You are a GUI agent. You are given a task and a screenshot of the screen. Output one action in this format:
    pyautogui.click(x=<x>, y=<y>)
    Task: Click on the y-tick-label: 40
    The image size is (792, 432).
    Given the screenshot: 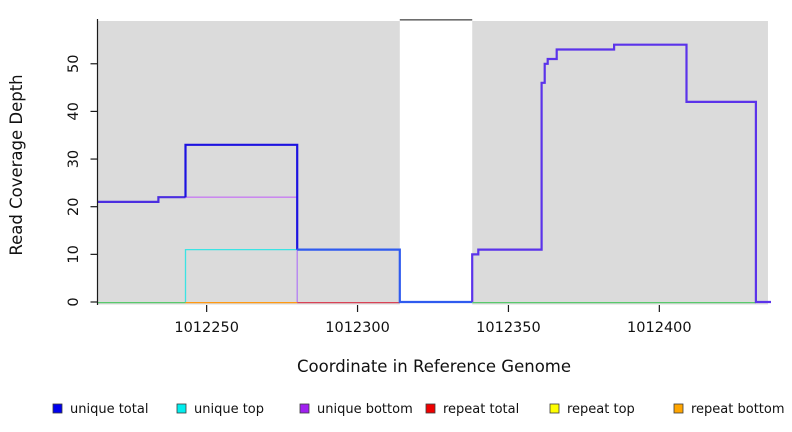 What is the action you would take?
    pyautogui.click(x=74, y=111)
    